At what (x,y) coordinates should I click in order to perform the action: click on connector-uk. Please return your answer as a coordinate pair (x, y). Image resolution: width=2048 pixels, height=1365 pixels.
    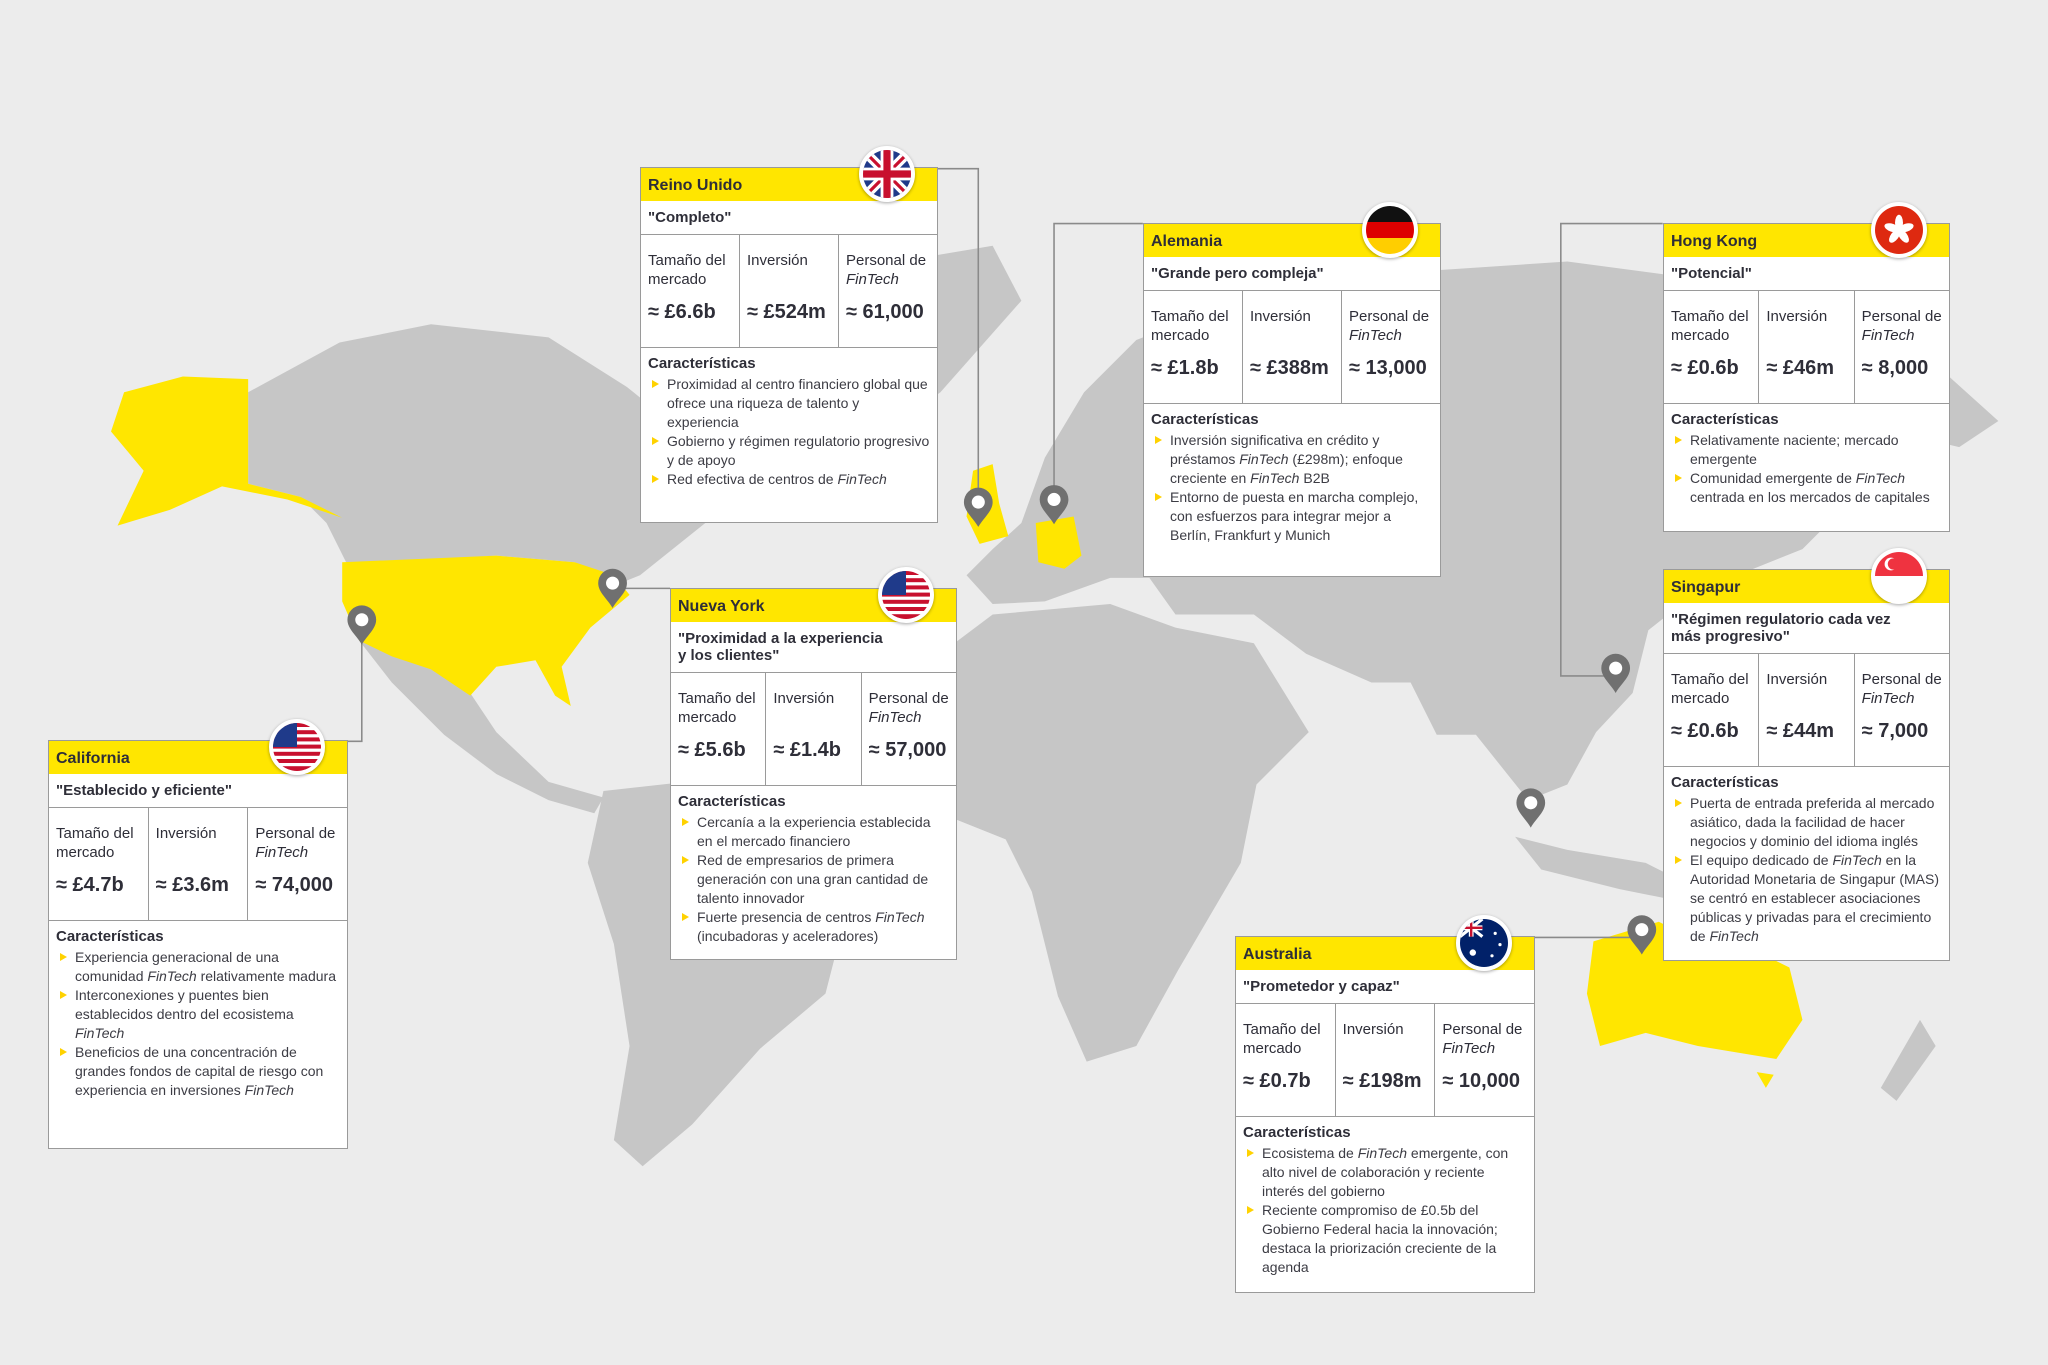
    Looking at the image, I should click on (958, 335).